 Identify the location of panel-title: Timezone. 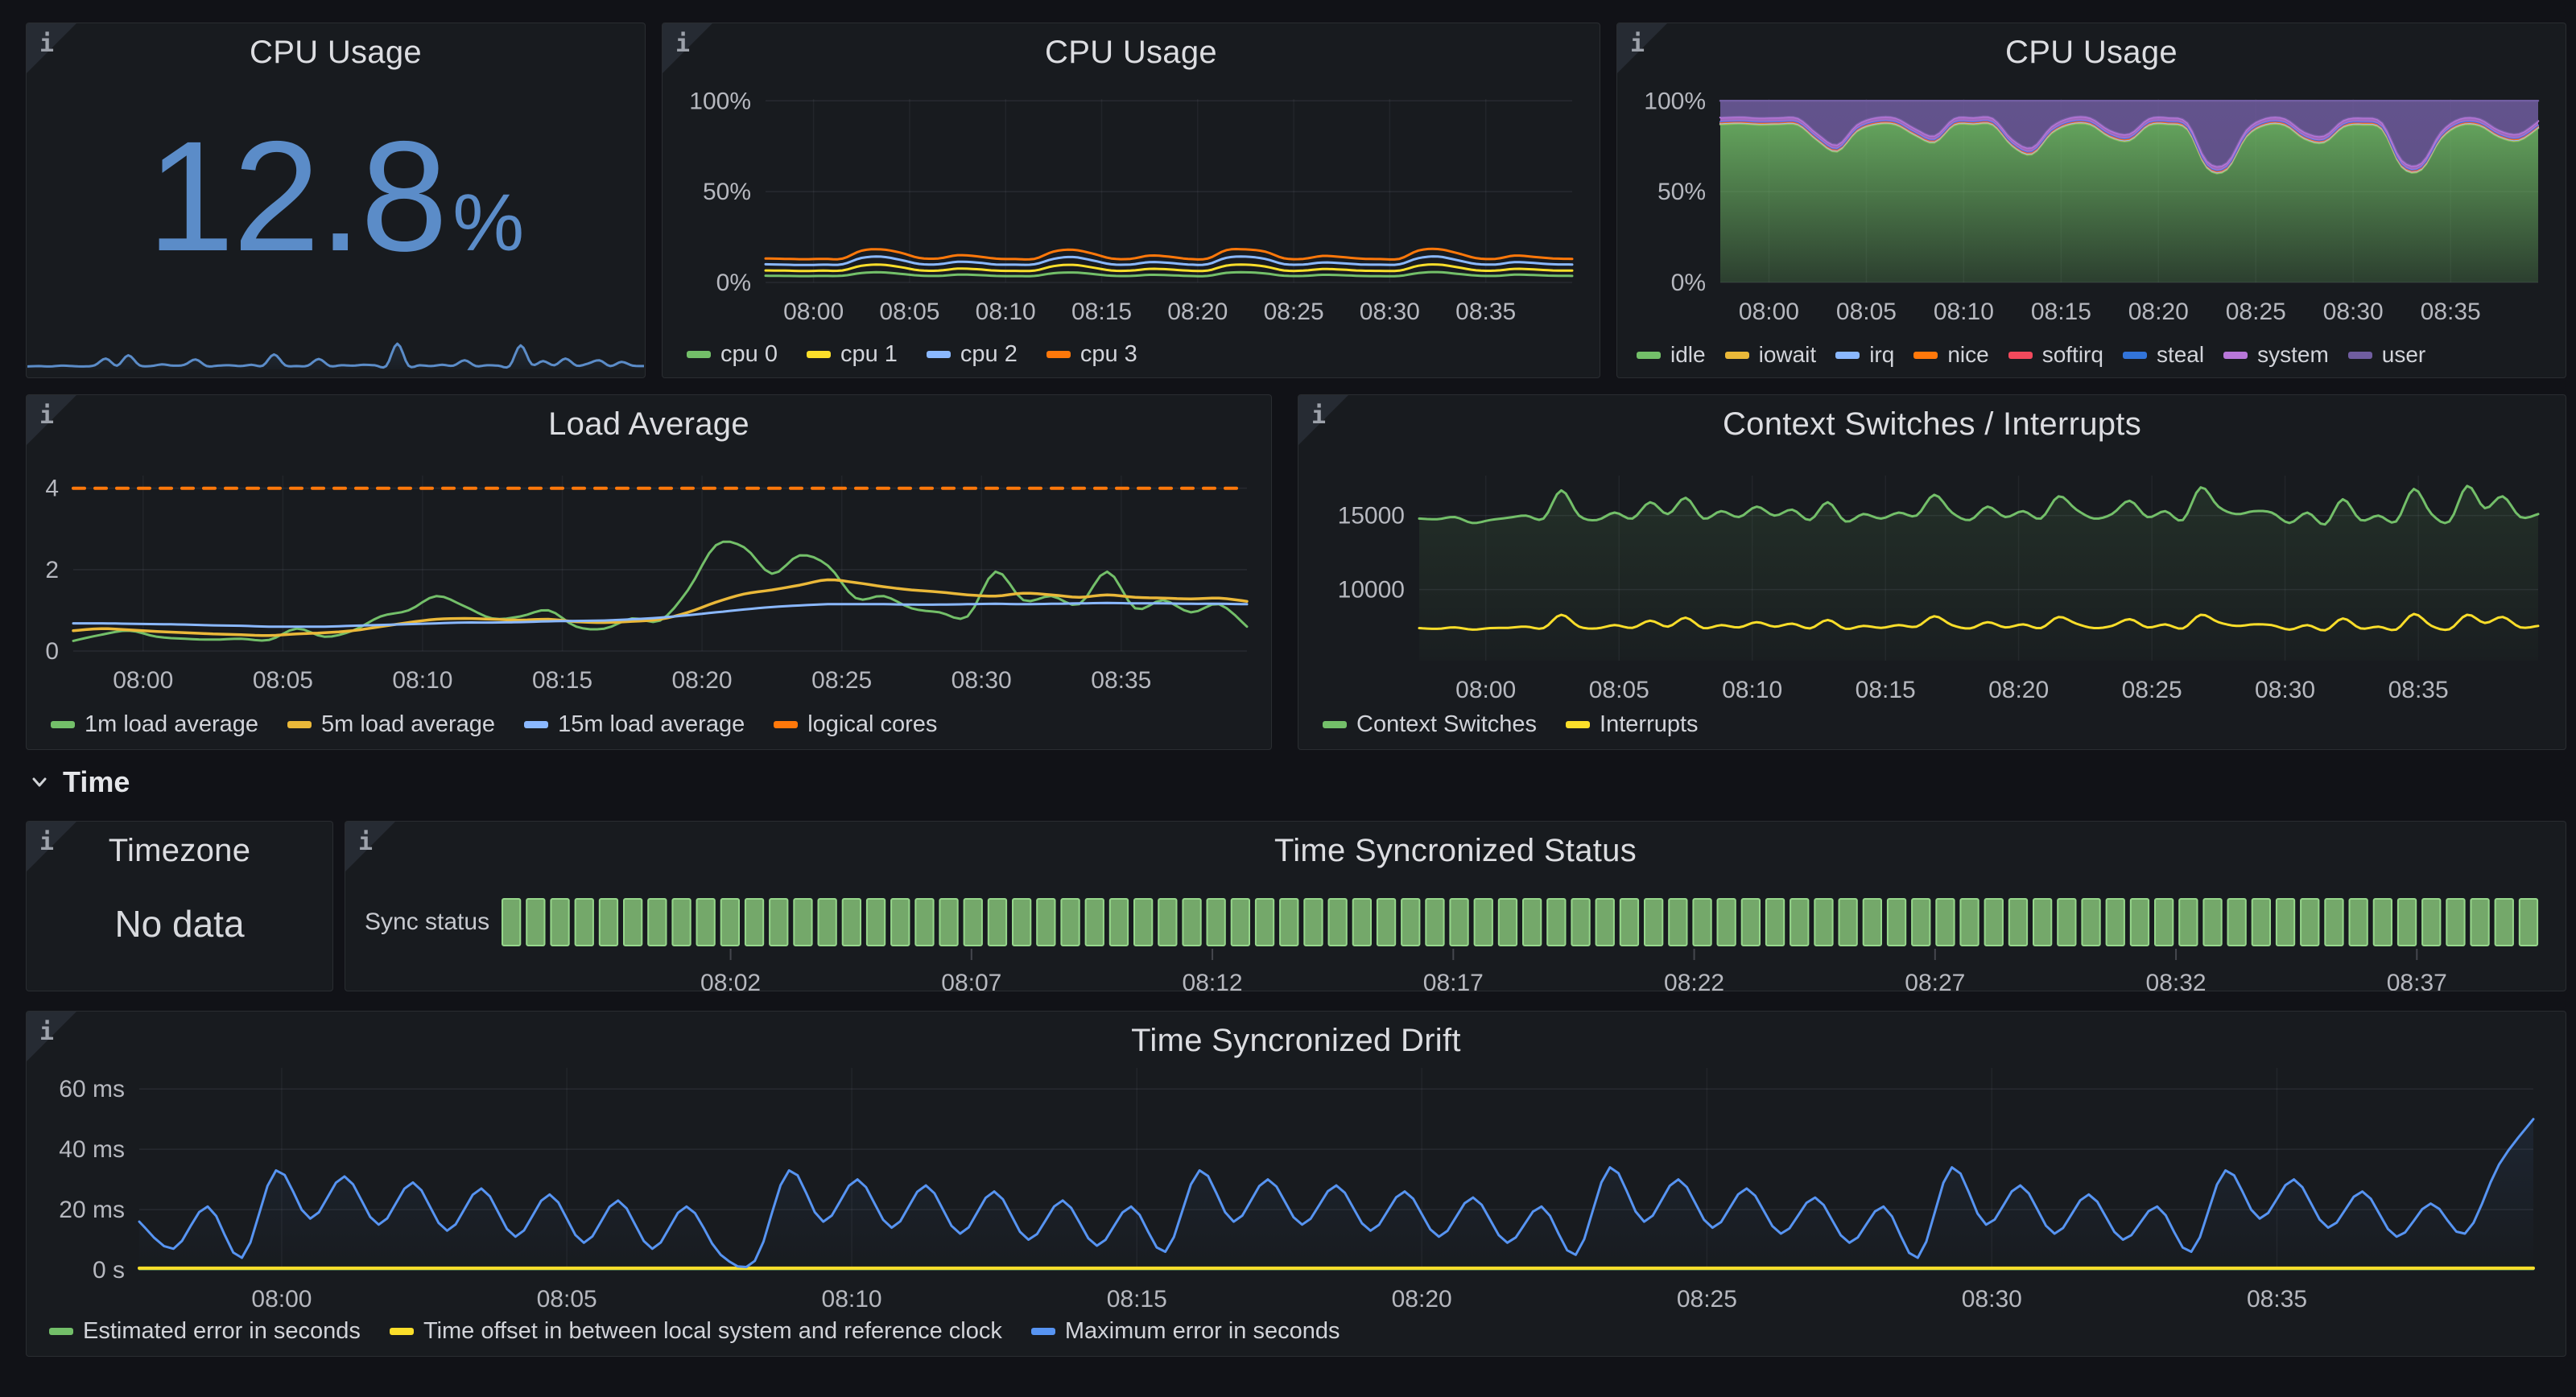
(179, 850).